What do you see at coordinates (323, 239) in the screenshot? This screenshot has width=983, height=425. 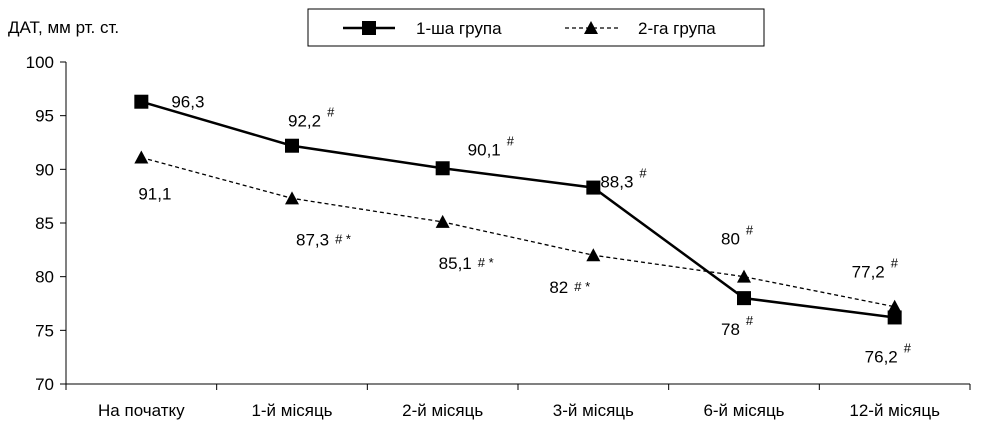 I see `data-label: 87,3 # *` at bounding box center [323, 239].